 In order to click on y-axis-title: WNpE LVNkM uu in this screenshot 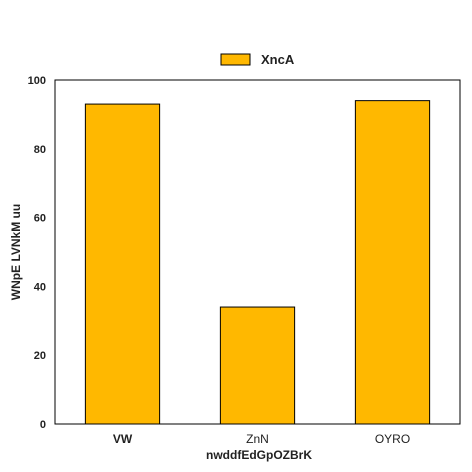, I will do `click(16, 252)`.